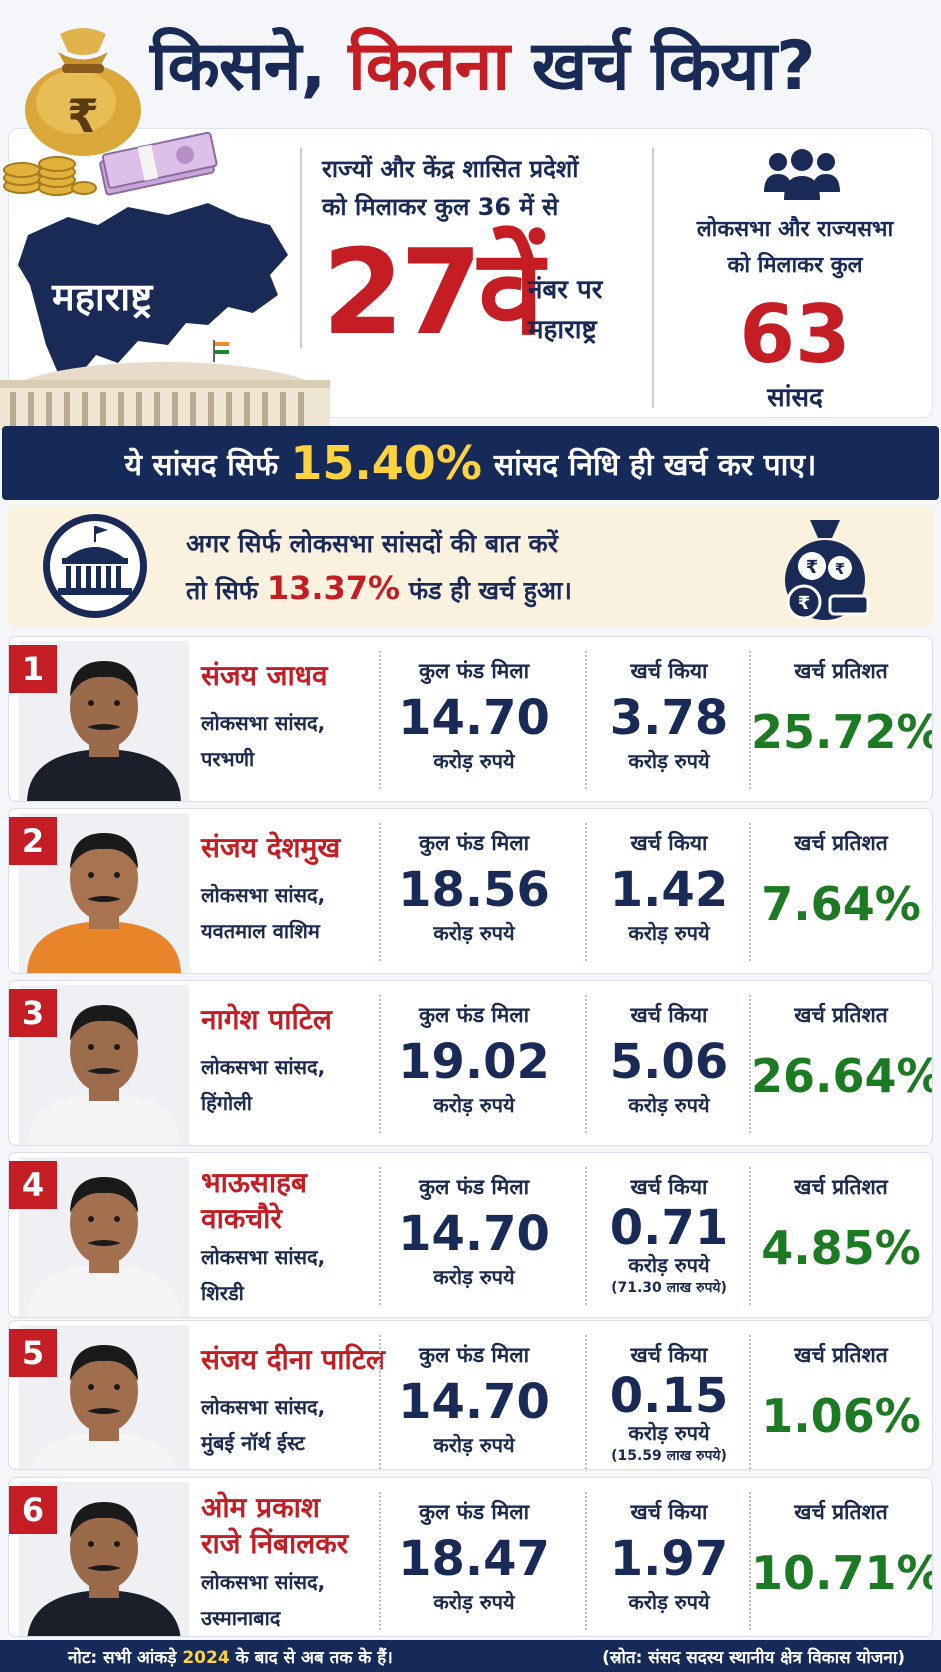  I want to click on mp-role: लोकसभा सांसद, मुंबई नॉर्थ ईस्ट, so click(301, 1425).